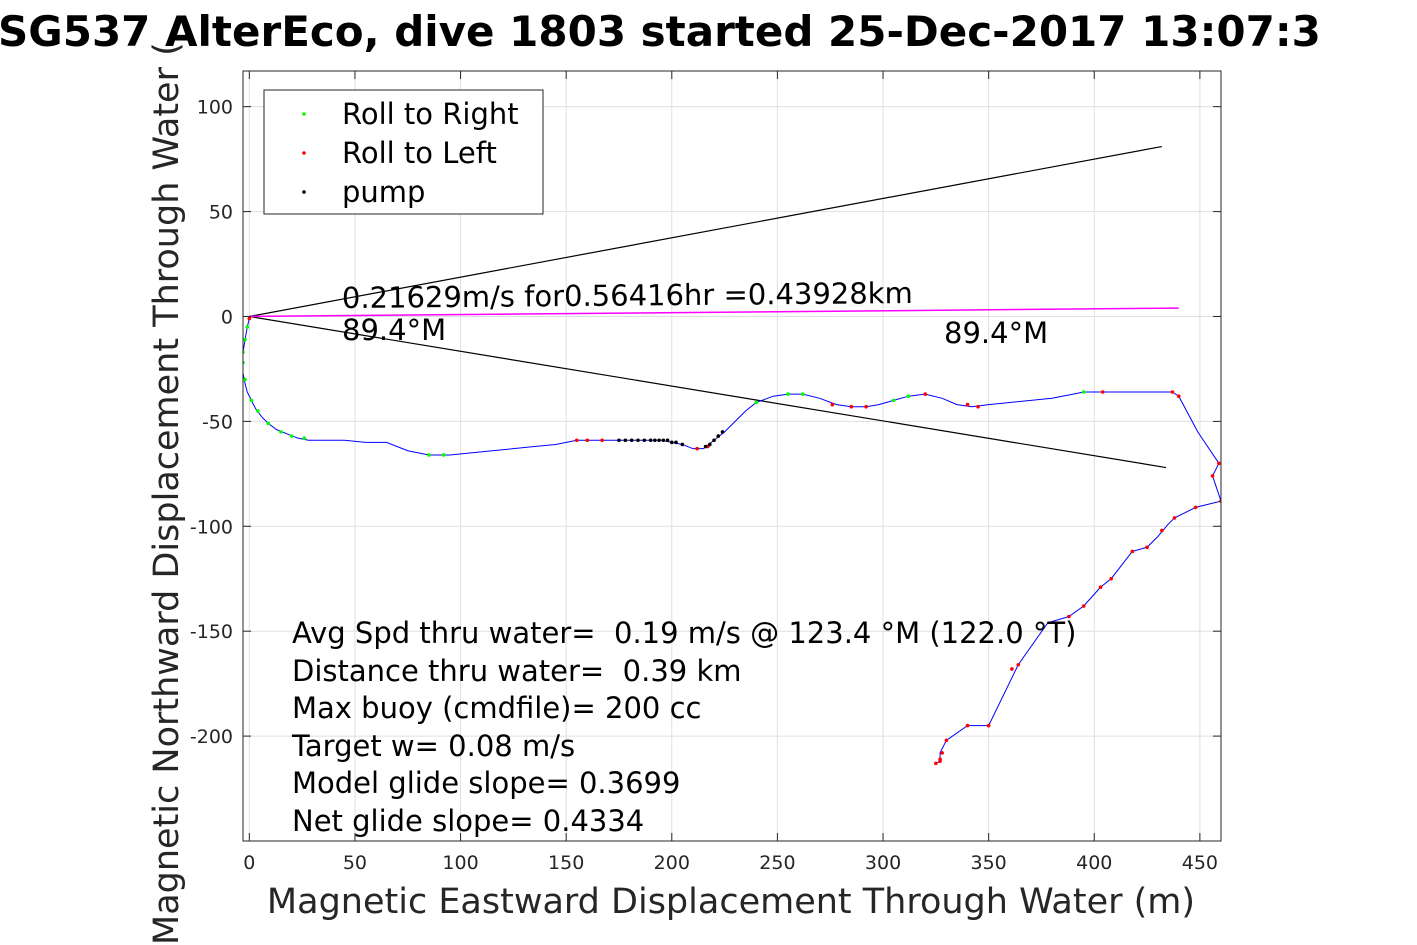 This screenshot has height=945, width=1417. Describe the element at coordinates (714, 312) in the screenshot. I see `depth-average-current-line` at that location.